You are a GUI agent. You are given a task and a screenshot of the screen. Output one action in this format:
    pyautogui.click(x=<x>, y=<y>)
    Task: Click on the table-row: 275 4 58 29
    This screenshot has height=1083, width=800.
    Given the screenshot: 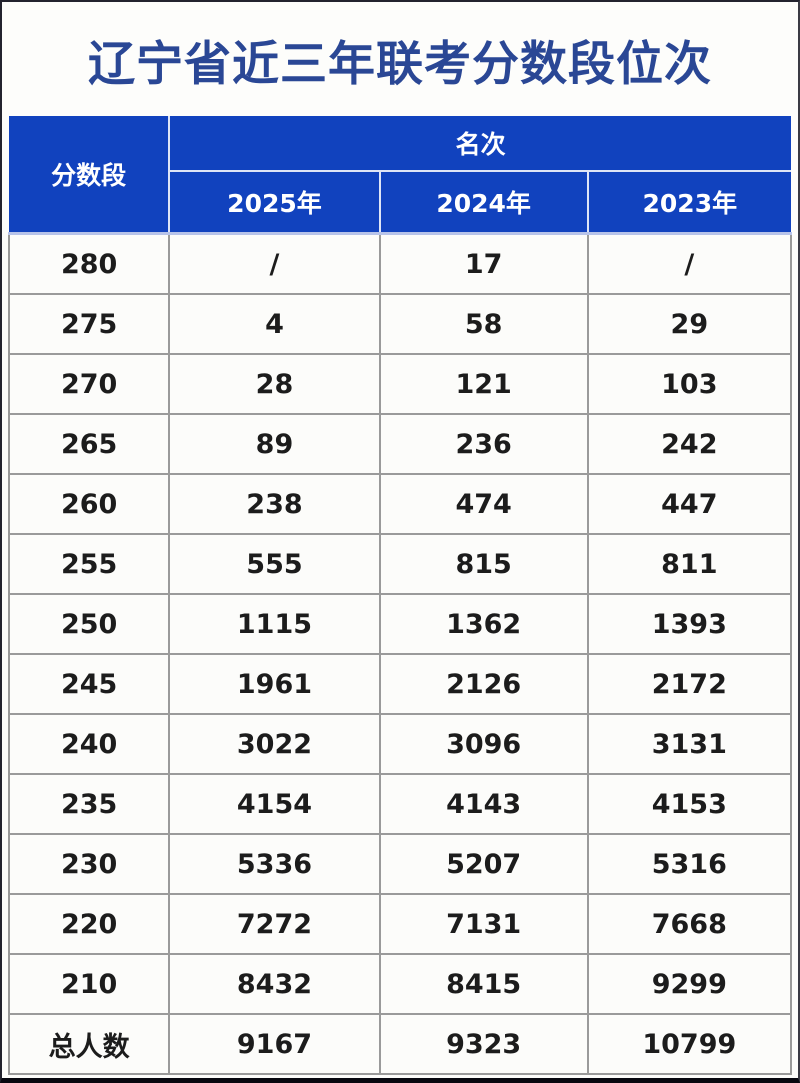 What is the action you would take?
    pyautogui.click(x=400, y=324)
    